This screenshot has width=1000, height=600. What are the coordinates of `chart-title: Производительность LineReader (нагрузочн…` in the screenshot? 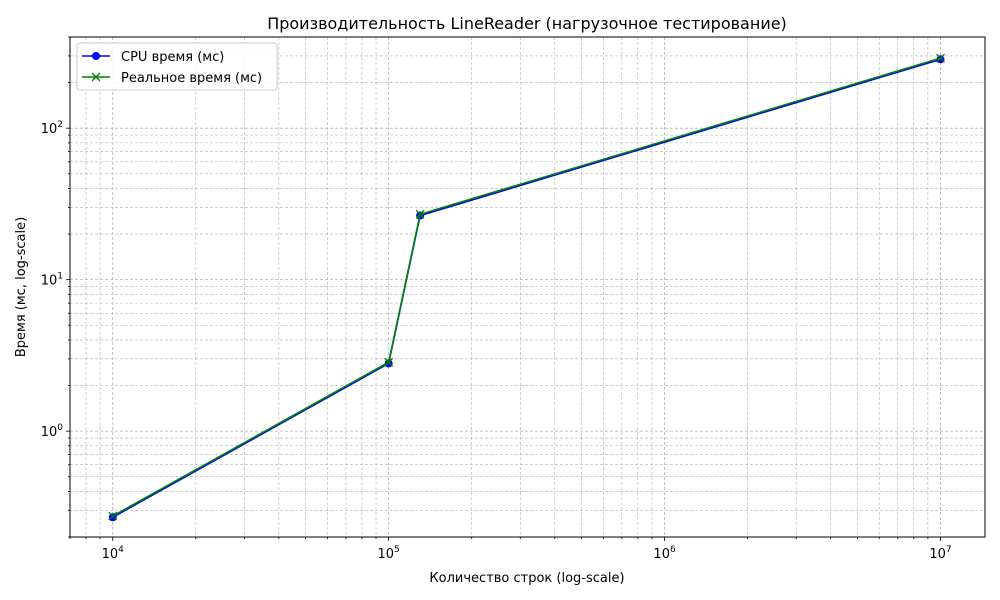 It's located at (527, 23).